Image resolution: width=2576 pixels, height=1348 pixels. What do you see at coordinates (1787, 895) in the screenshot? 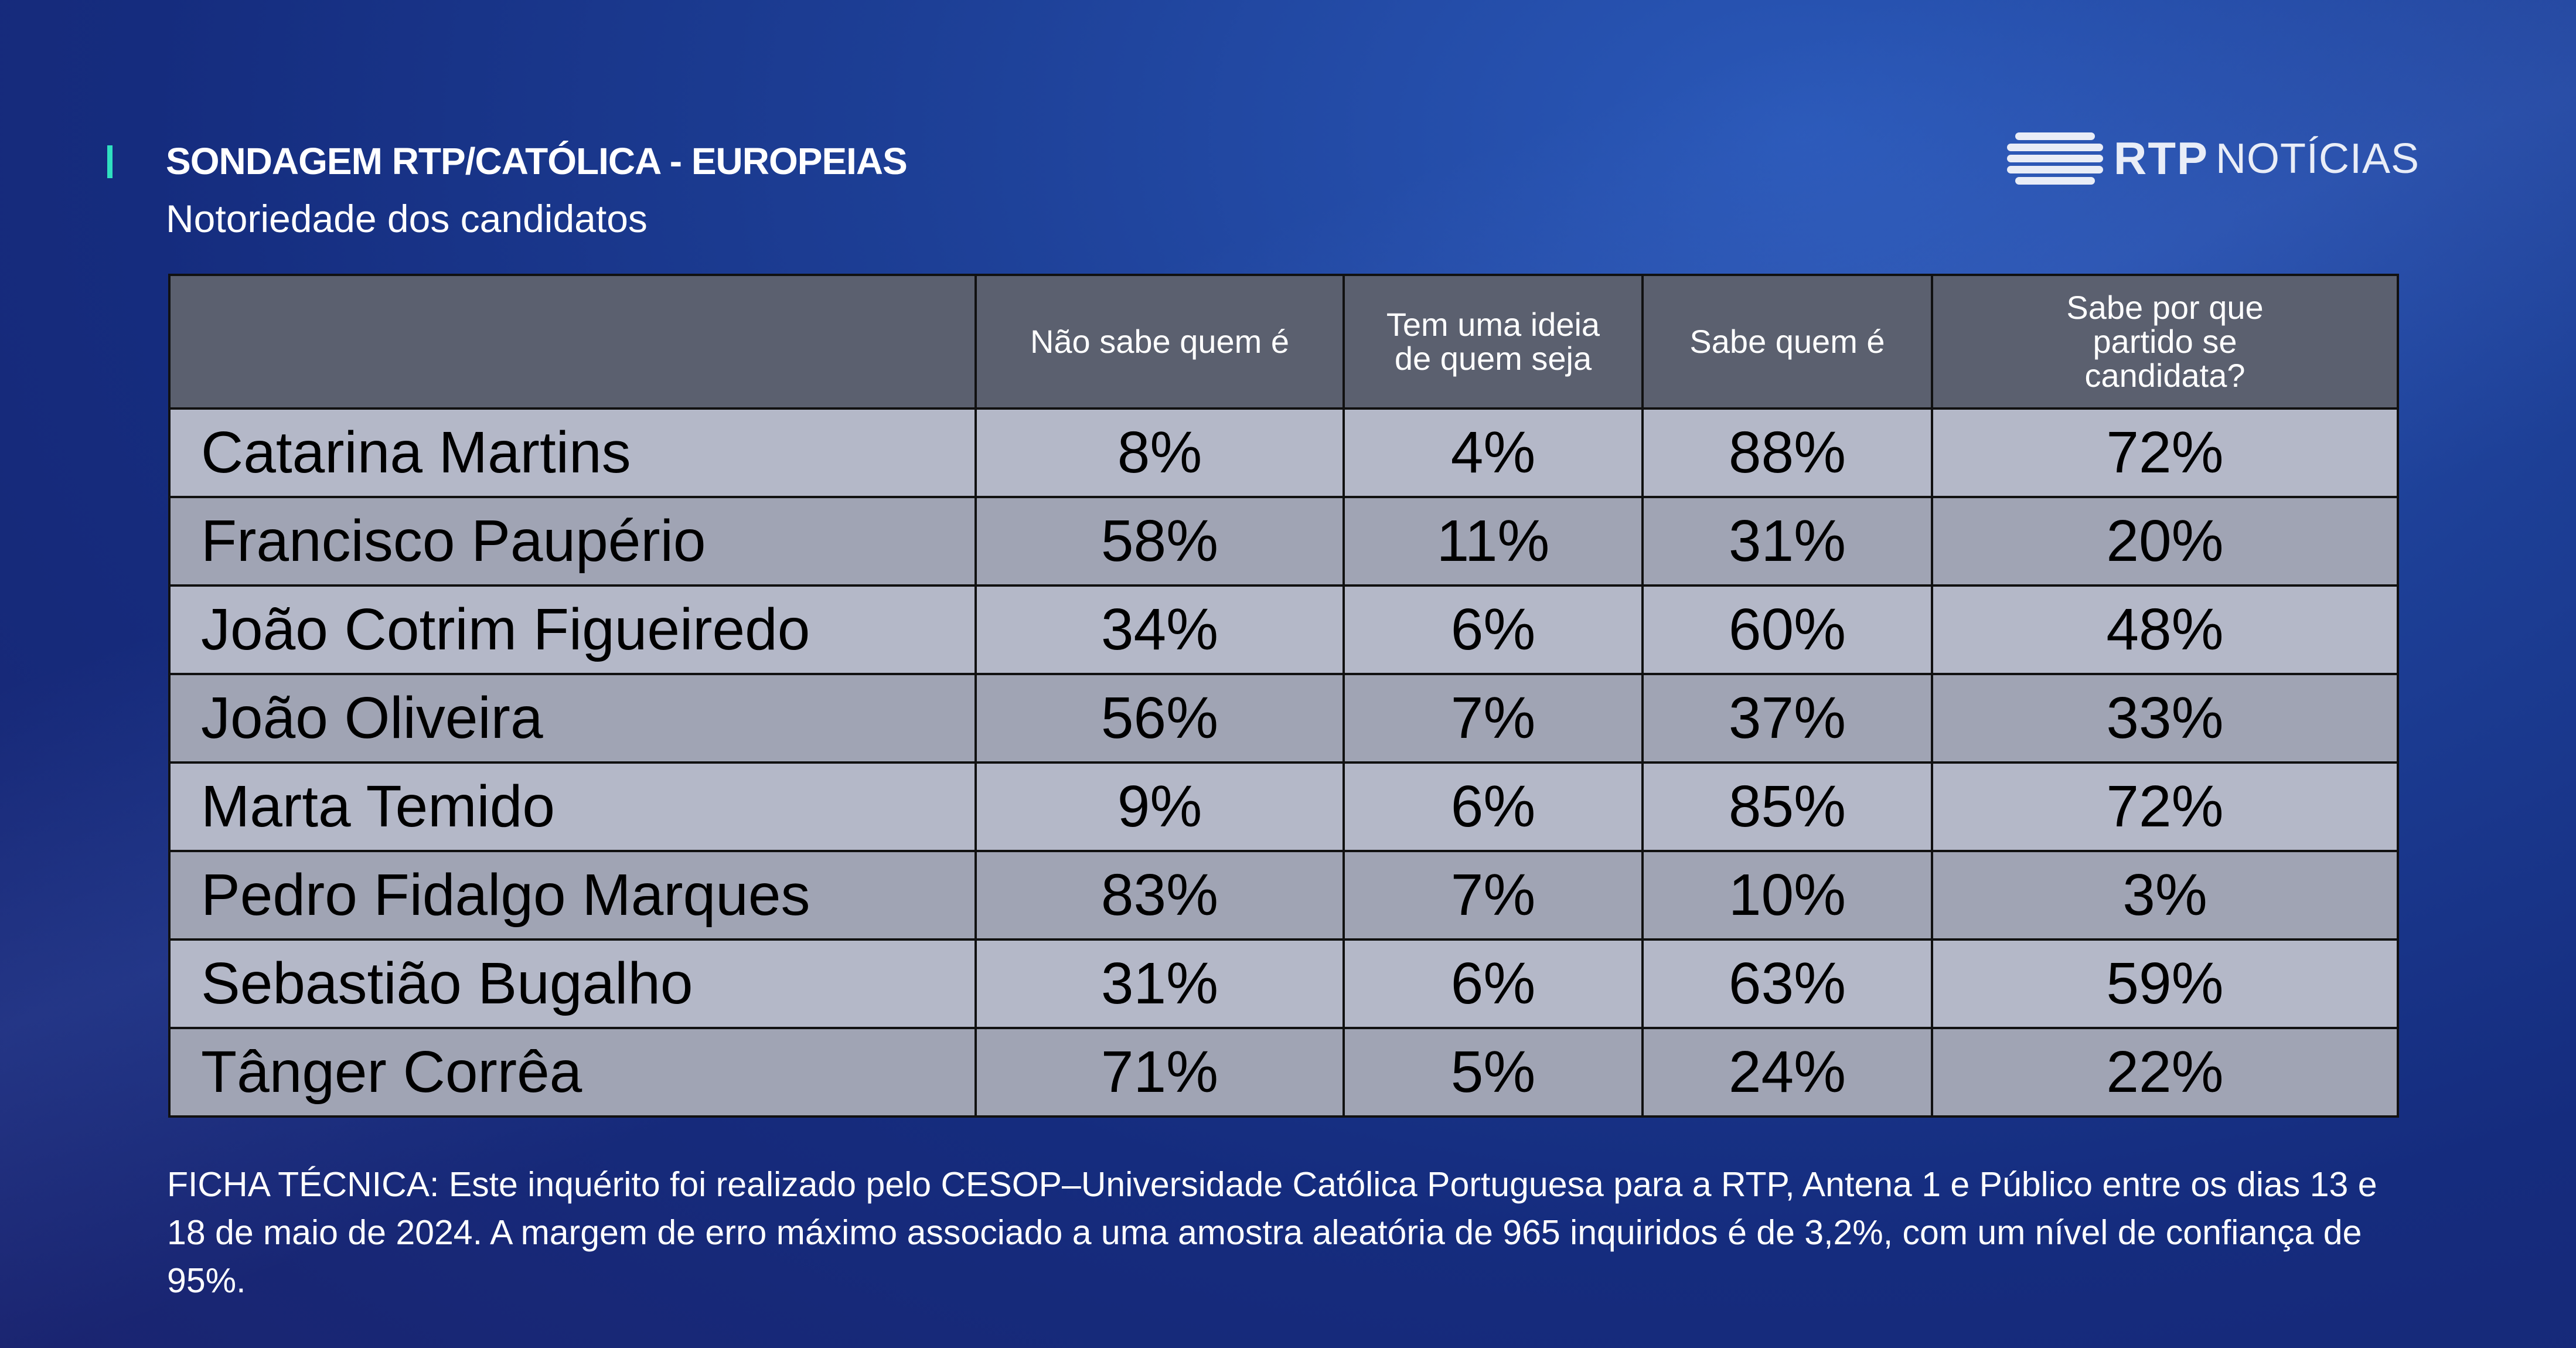
I see `percentage-cell: 10%` at bounding box center [1787, 895].